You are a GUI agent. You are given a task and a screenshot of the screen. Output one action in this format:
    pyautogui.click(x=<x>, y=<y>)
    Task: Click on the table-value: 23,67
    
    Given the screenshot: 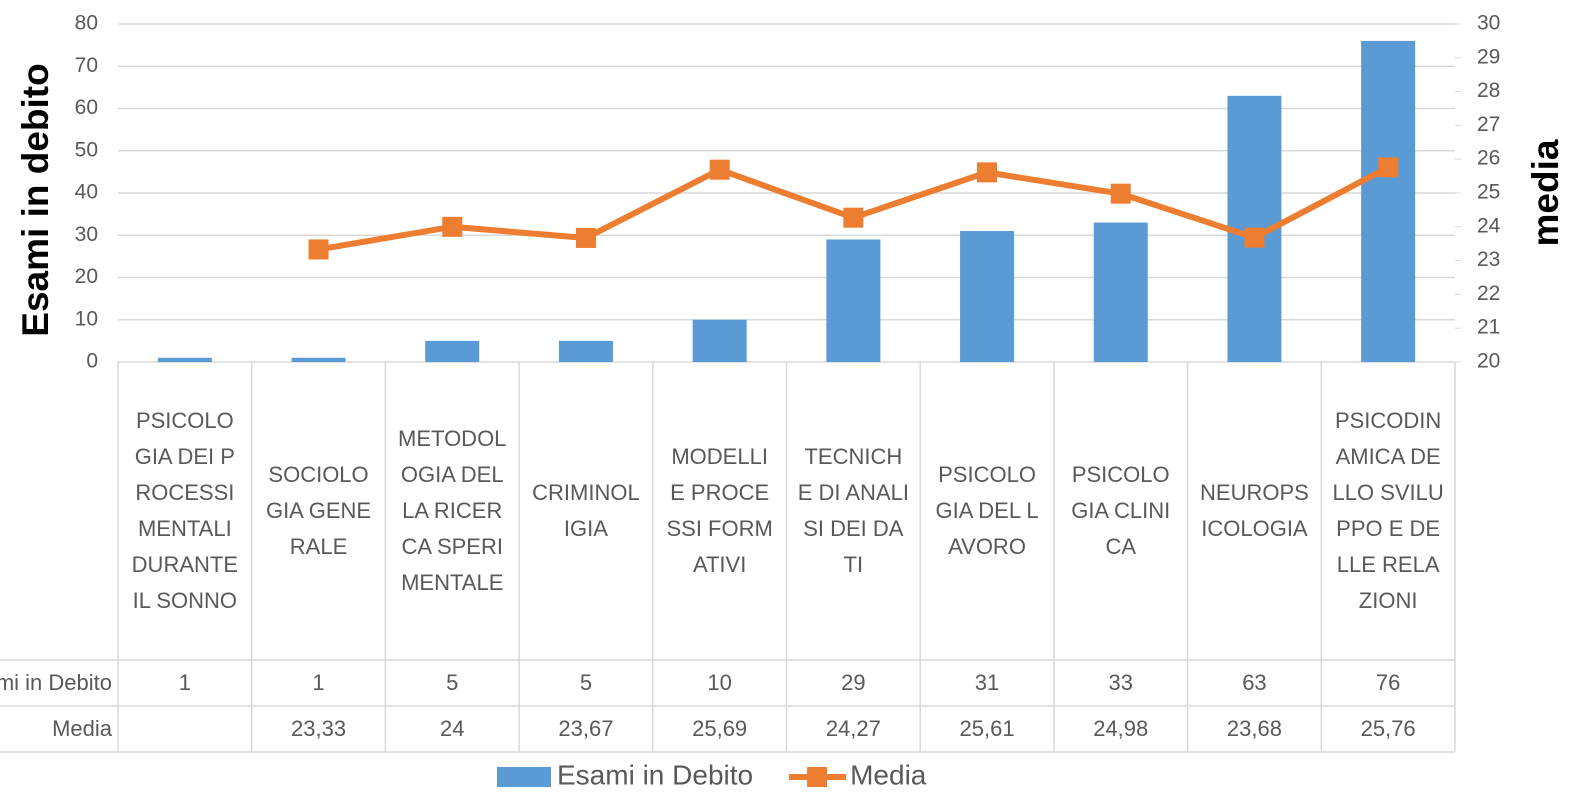 What is the action you would take?
    pyautogui.click(x=586, y=728)
    